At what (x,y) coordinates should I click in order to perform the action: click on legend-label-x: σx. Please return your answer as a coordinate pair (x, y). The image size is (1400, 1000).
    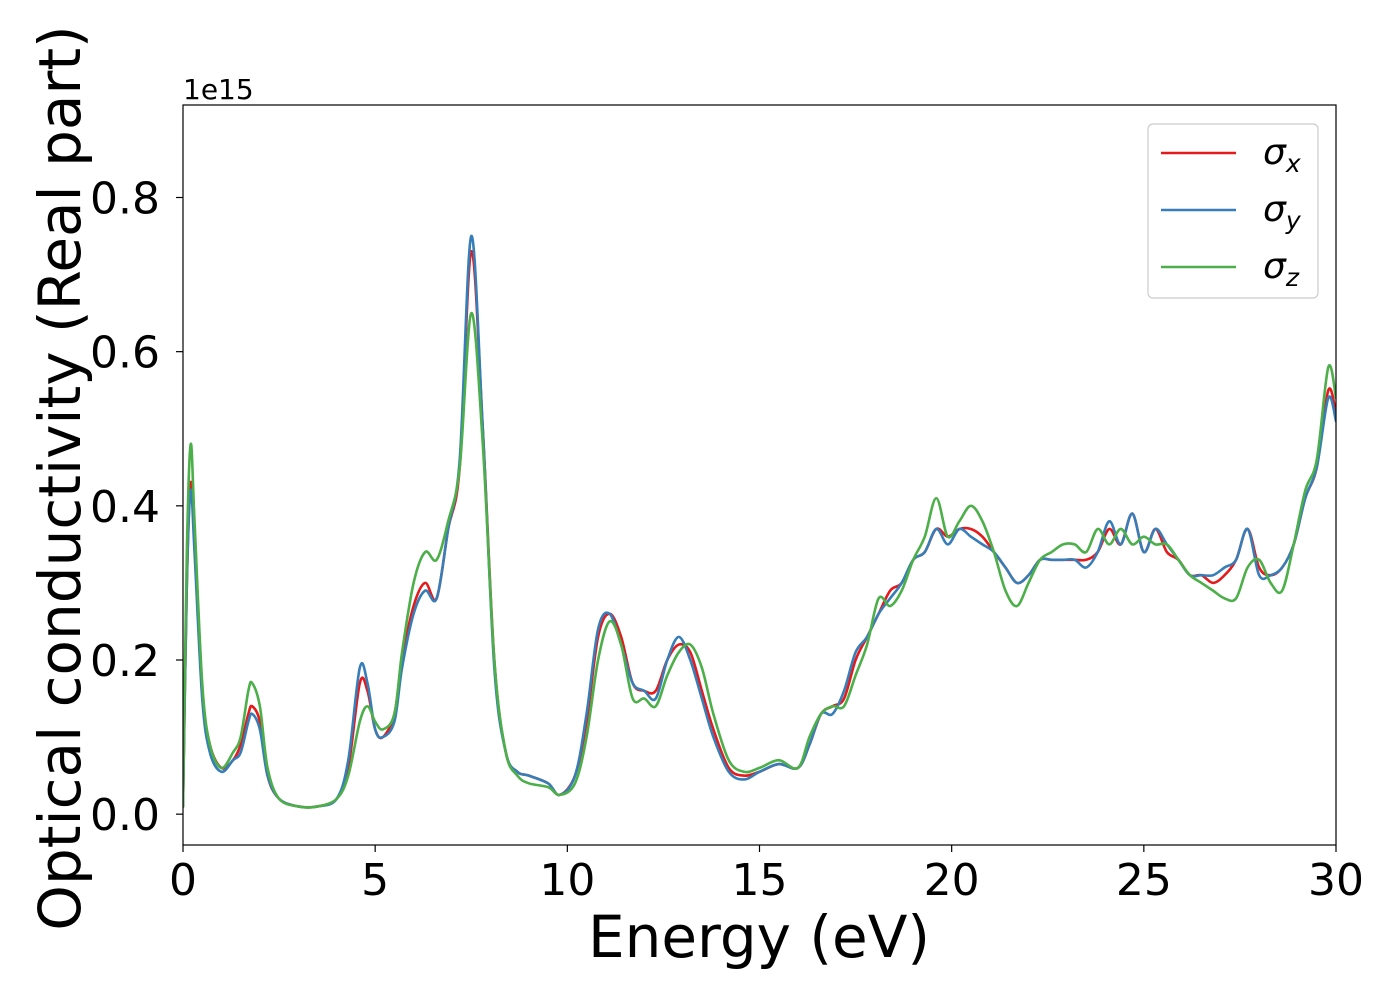
    Looking at the image, I should click on (1282, 155).